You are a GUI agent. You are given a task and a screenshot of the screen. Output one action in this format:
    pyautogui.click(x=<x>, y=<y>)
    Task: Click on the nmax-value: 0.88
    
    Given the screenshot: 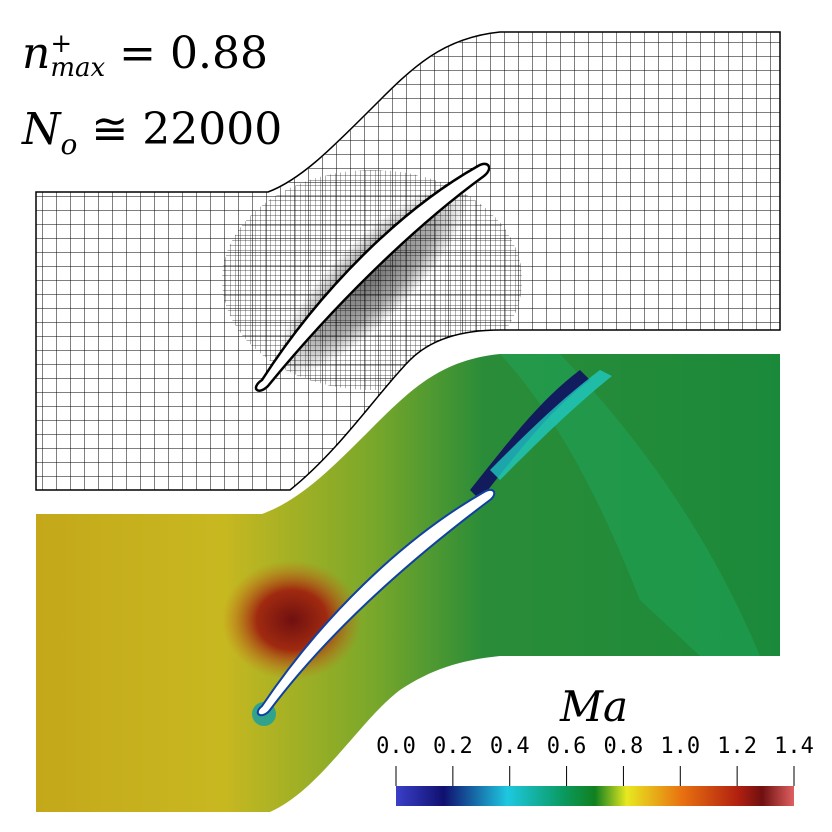 What is the action you would take?
    pyautogui.click(x=219, y=53)
    